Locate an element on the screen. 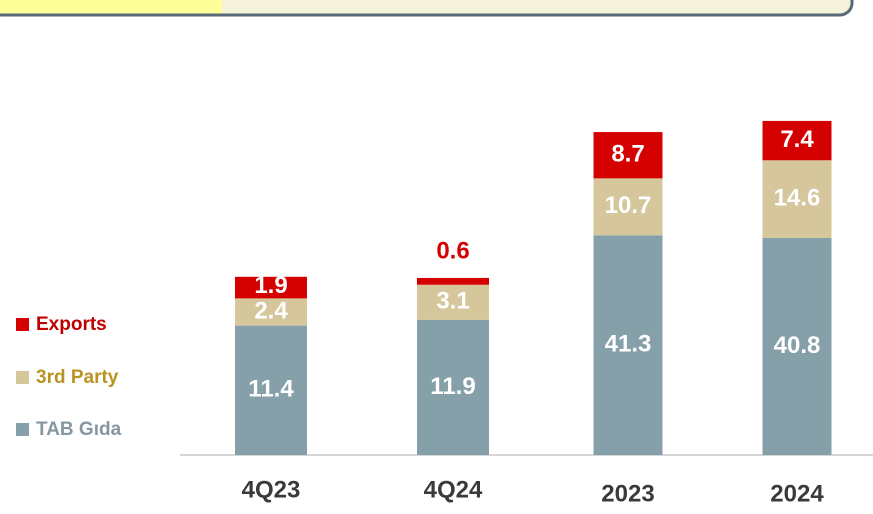  data-label: 2.4 is located at coordinates (271, 310).